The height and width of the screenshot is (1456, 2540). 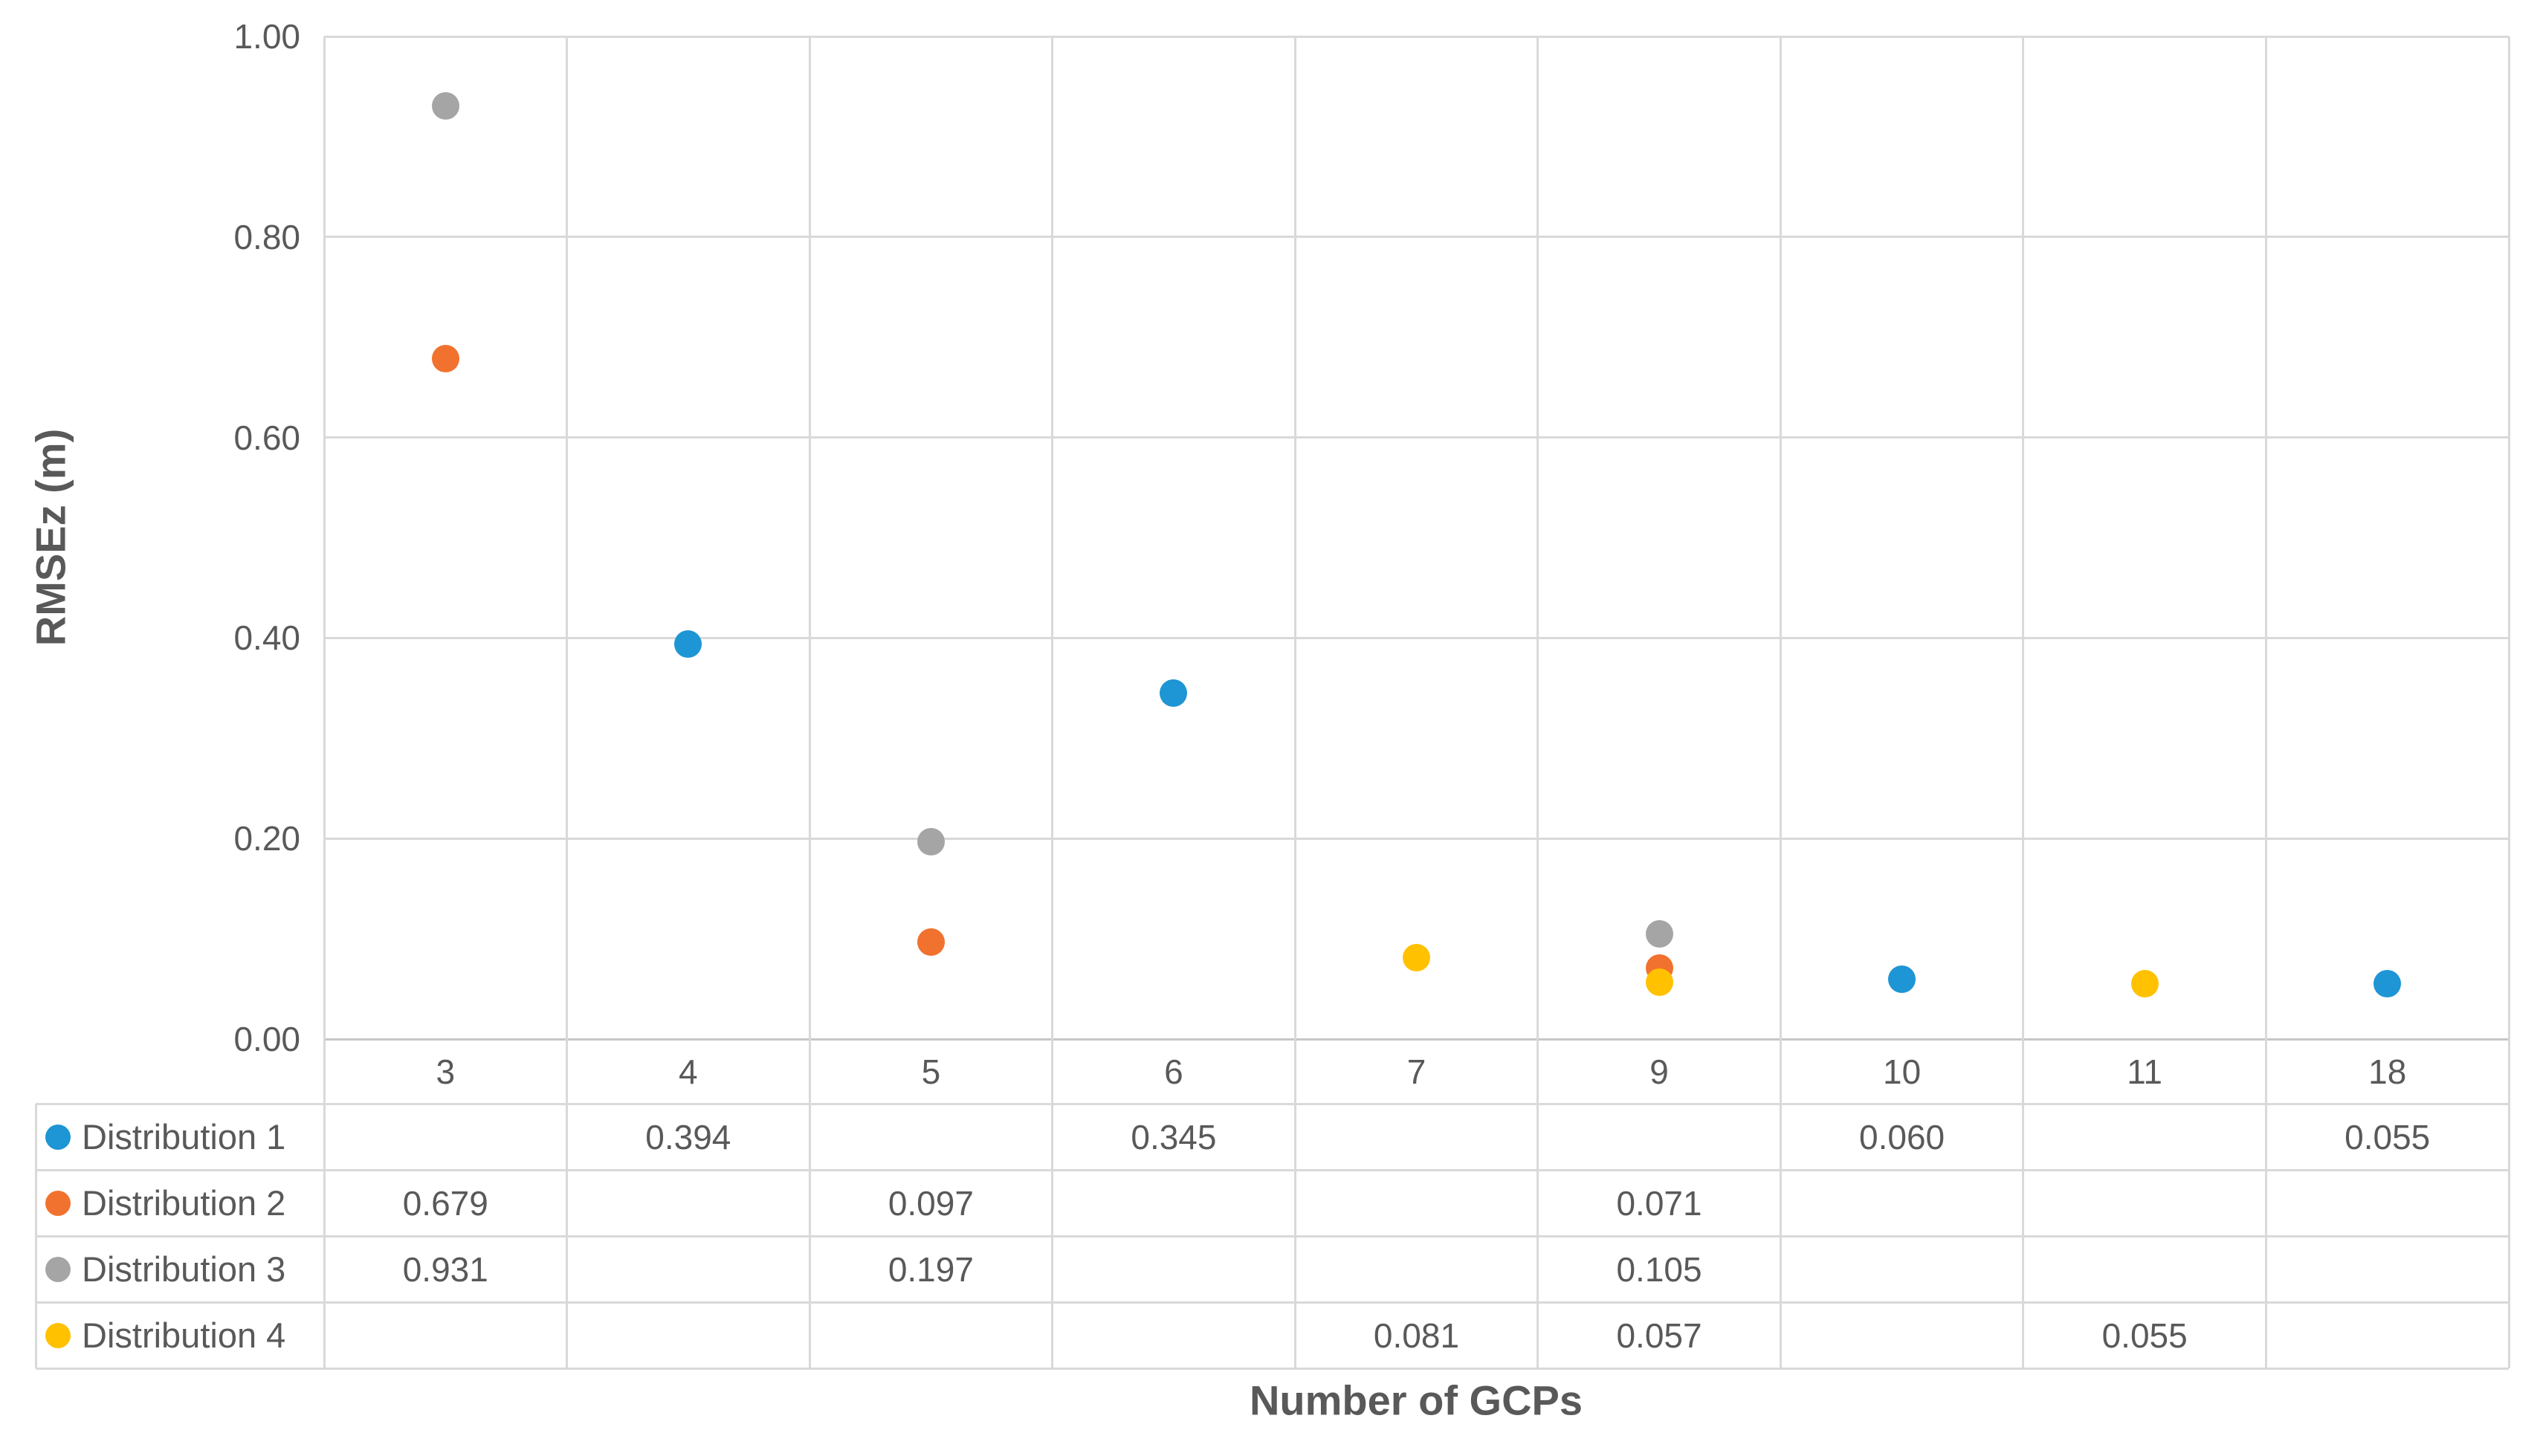 What do you see at coordinates (50, 538) in the screenshot?
I see `y-axis-title: RMSEz (m)` at bounding box center [50, 538].